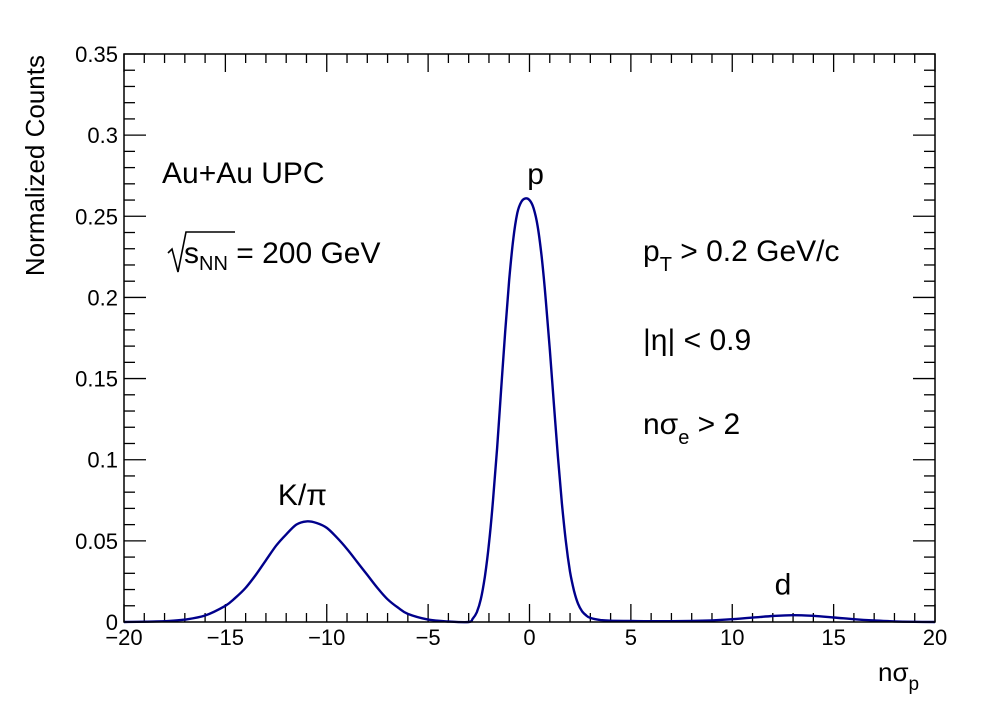 Image resolution: width=985 pixels, height=706 pixels. What do you see at coordinates (732, 637) in the screenshot?
I see `x-tick-label: 10` at bounding box center [732, 637].